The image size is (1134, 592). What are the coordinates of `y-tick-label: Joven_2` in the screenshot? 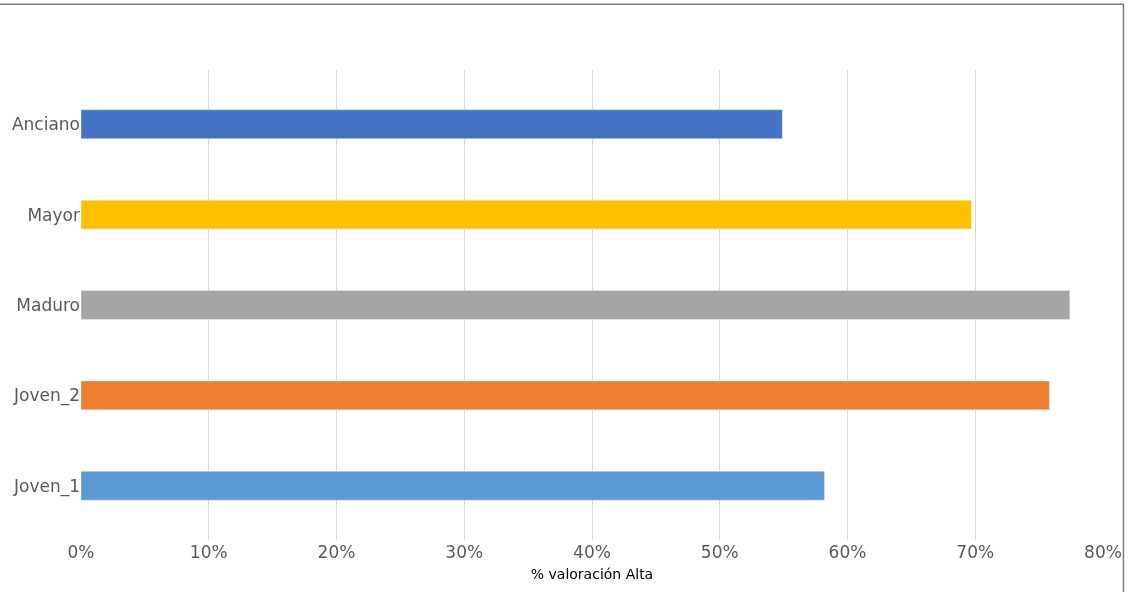 It's located at (46, 396).